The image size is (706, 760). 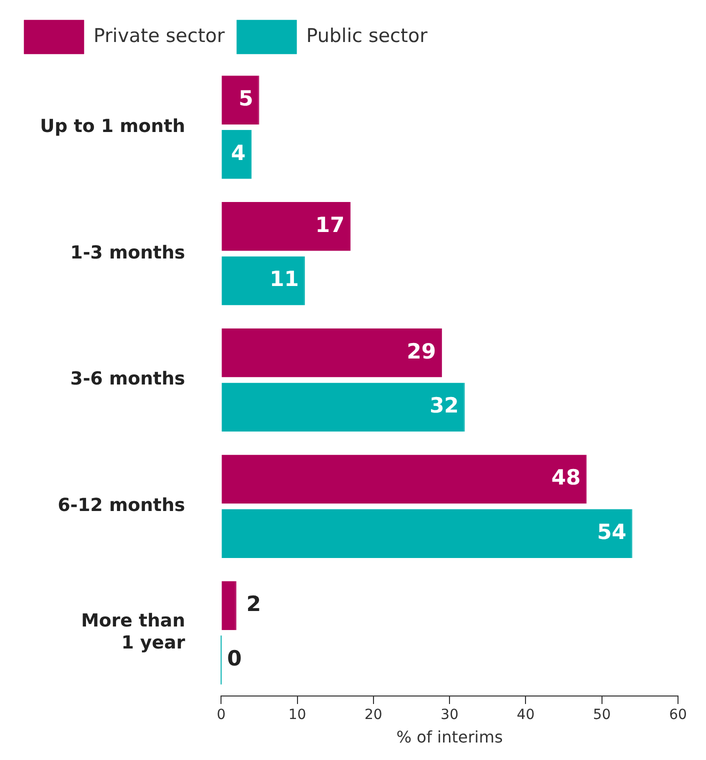 I want to click on legend-label: Private sector, so click(x=159, y=35).